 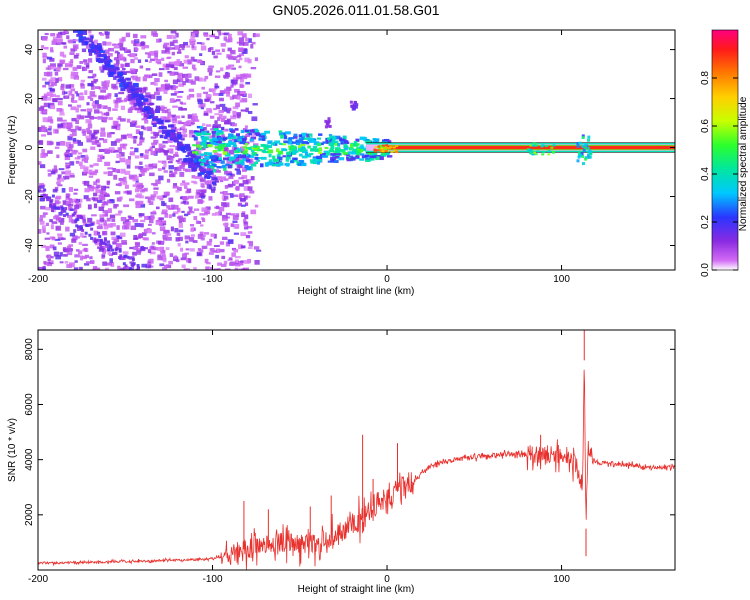 I want to click on y-tick-label: 40, so click(x=29, y=50).